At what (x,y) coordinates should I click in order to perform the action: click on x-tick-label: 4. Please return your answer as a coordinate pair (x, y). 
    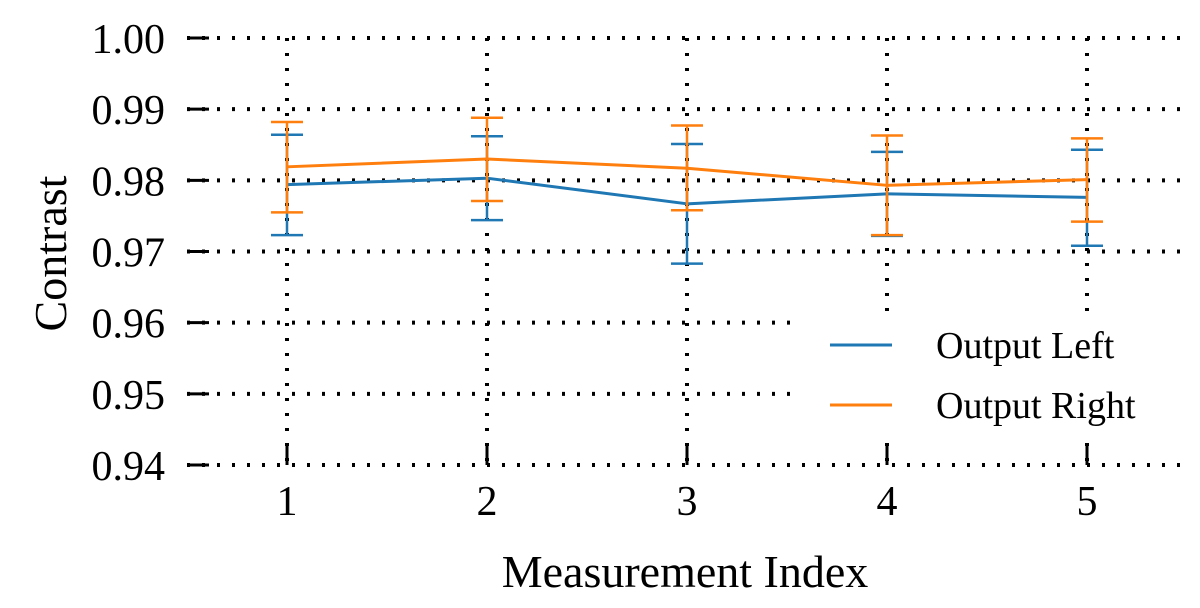
    Looking at the image, I should click on (887, 502).